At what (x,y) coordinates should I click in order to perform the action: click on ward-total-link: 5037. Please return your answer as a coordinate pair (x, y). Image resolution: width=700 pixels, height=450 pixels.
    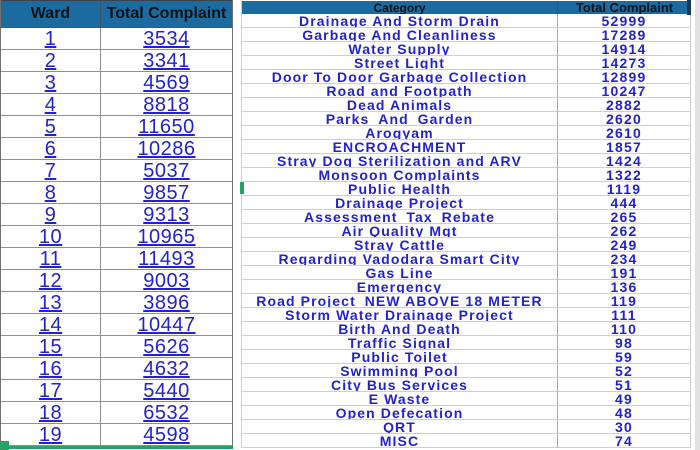
    Looking at the image, I should click on (166, 170).